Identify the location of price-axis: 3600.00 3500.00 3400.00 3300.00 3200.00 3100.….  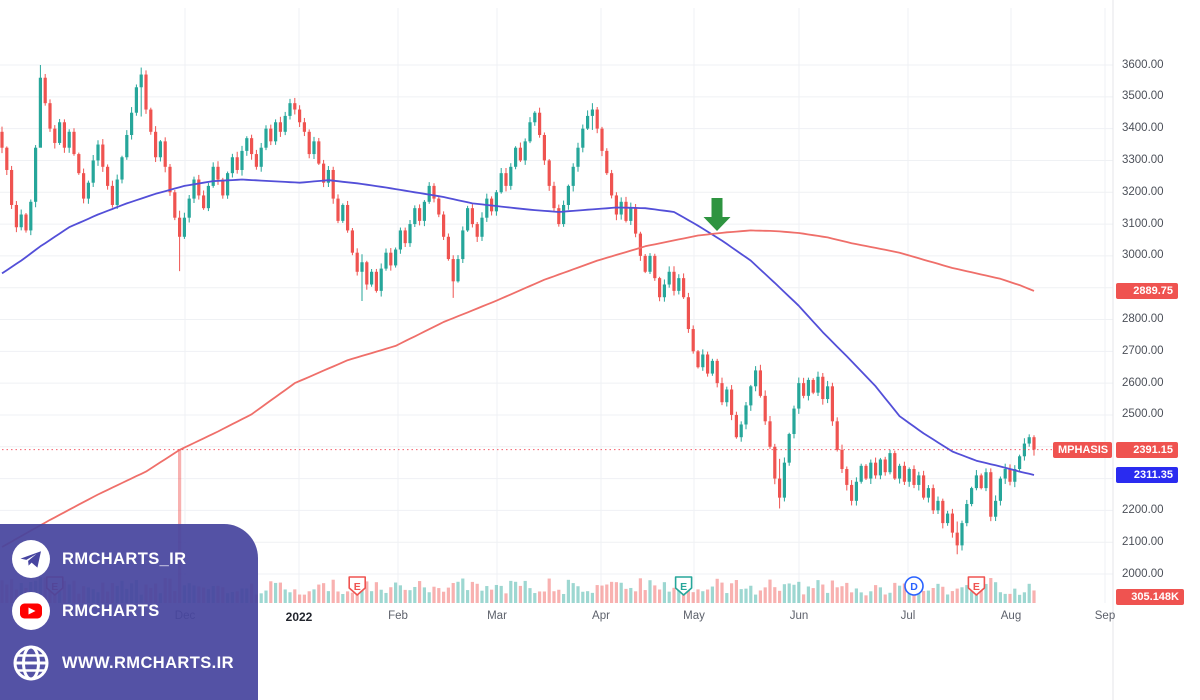
(1156, 350).